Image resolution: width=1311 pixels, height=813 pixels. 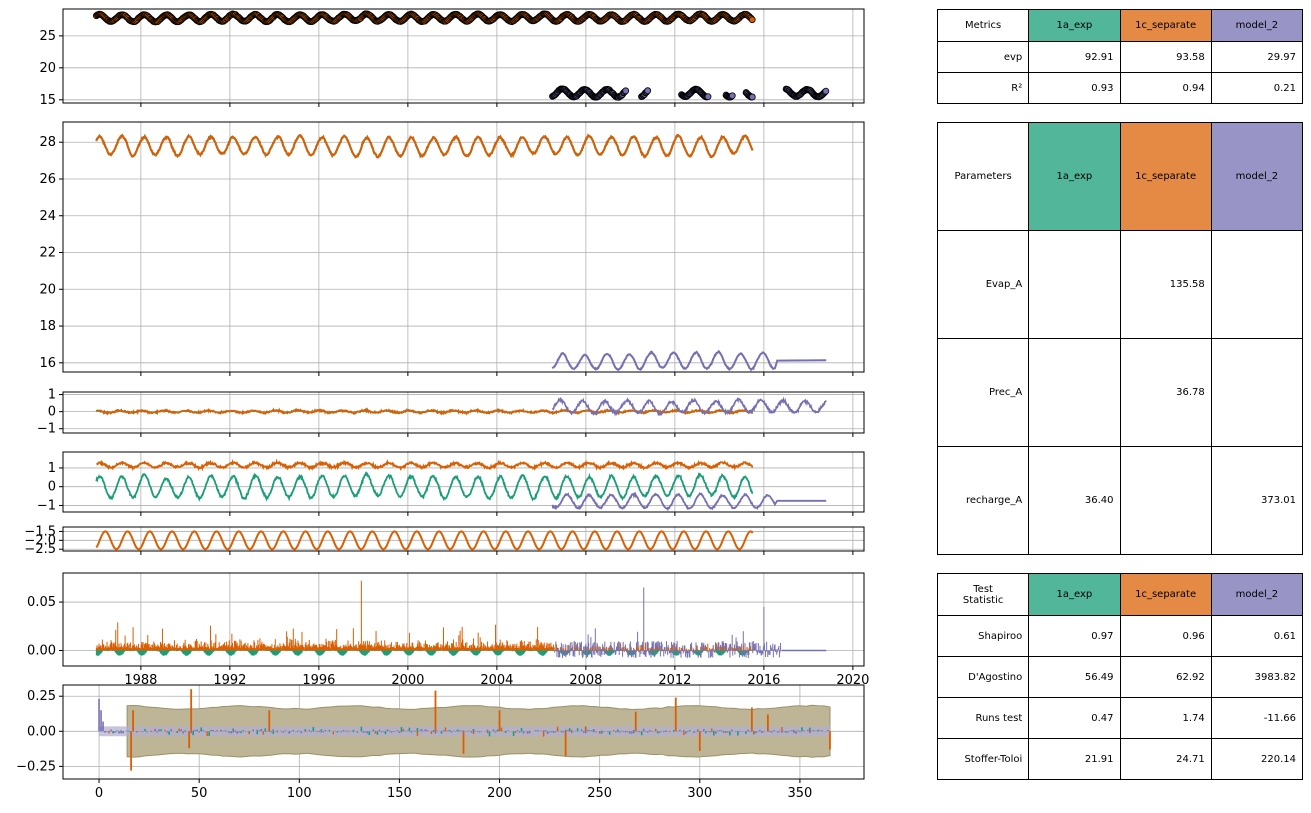 What do you see at coordinates (699, 793) in the screenshot?
I see `x-tick-label: 300` at bounding box center [699, 793].